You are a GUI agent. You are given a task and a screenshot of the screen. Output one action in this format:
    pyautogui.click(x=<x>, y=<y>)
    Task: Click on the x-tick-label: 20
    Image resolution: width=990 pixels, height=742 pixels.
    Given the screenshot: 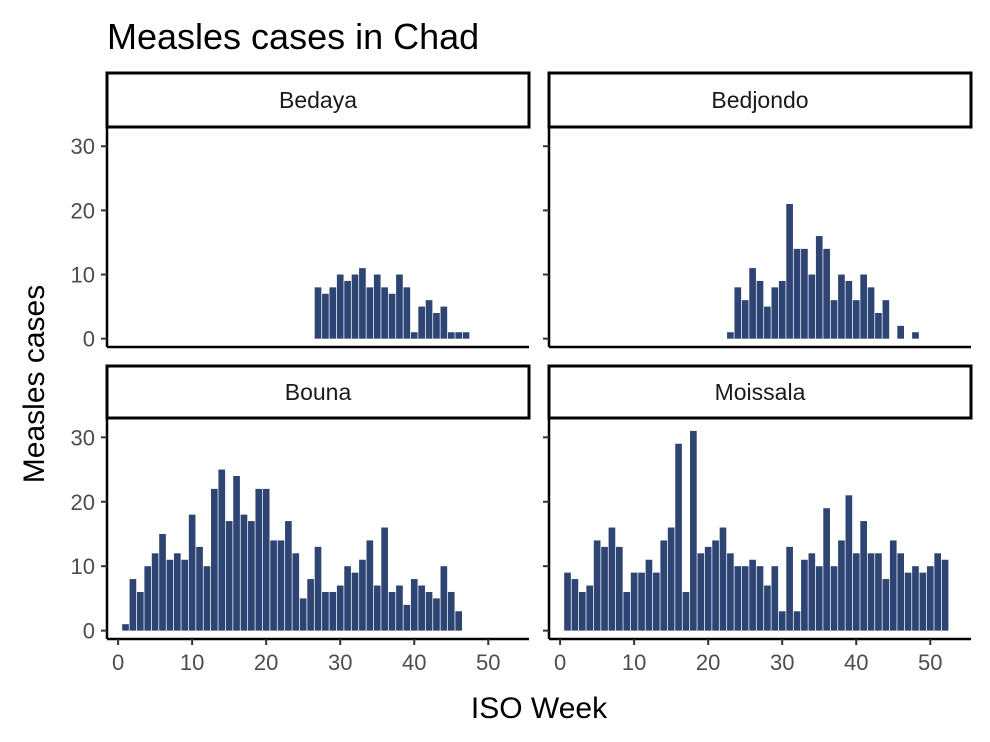 What is the action you would take?
    pyautogui.click(x=708, y=662)
    